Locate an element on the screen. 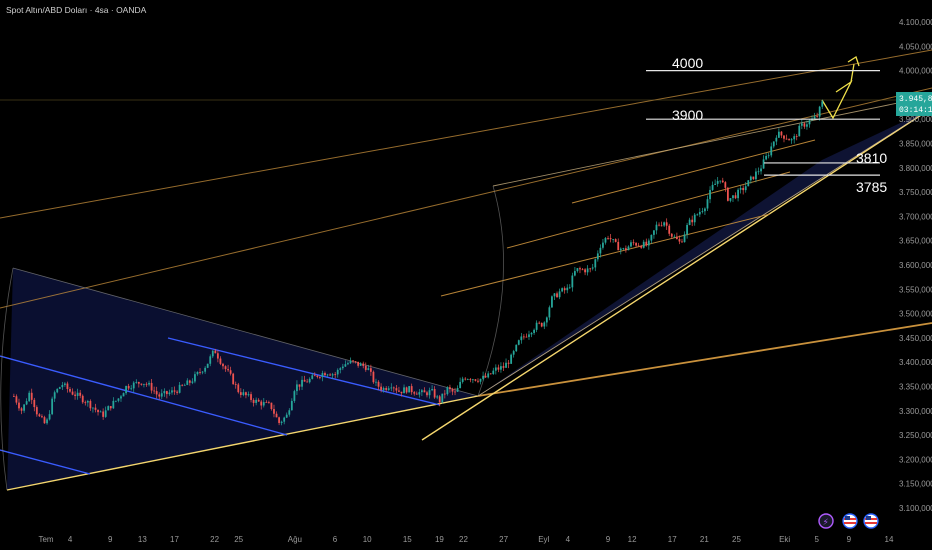  arc-left is located at coordinates (7, 379).